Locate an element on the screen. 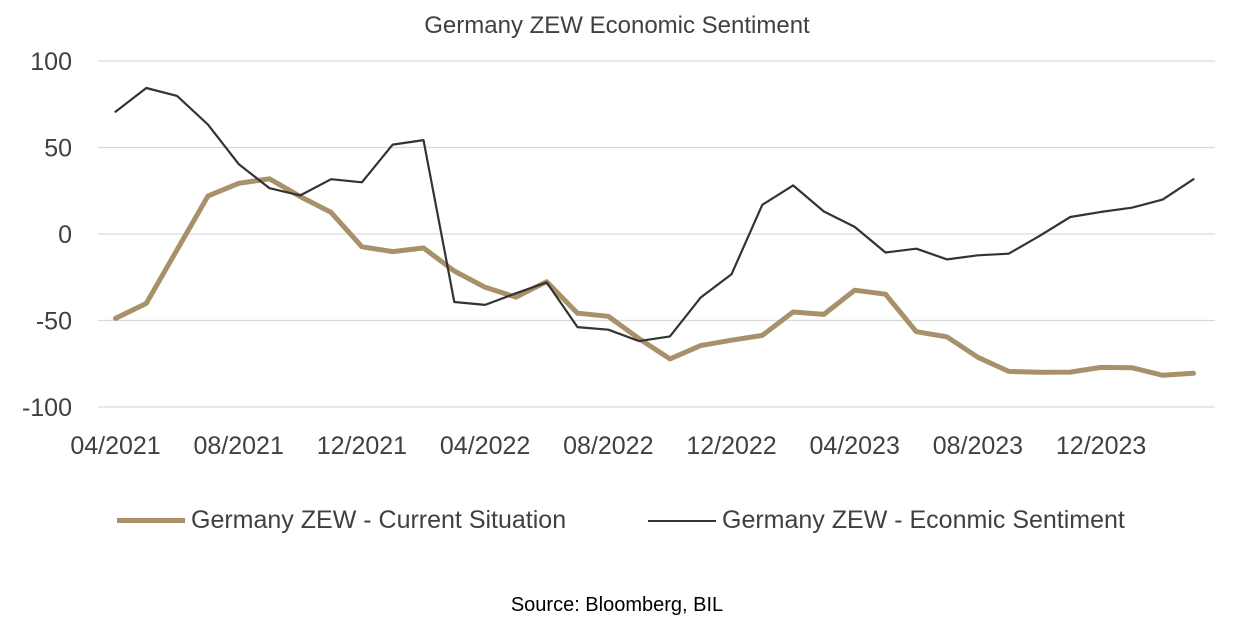  source-note: Source: Bloomberg, BIL is located at coordinates (617, 605).